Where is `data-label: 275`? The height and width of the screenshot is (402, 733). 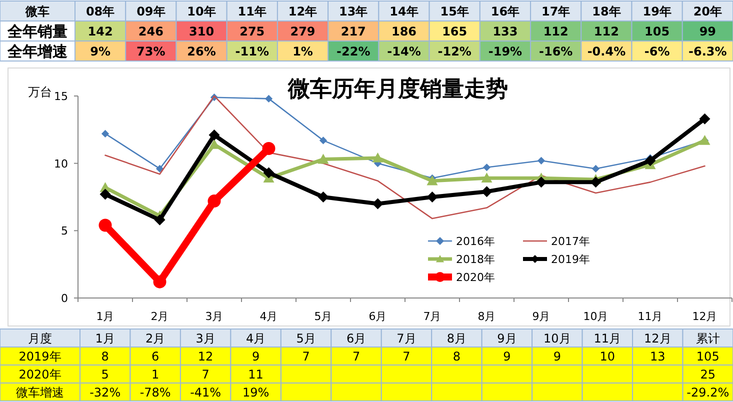 data-label: 275 is located at coordinates (252, 31).